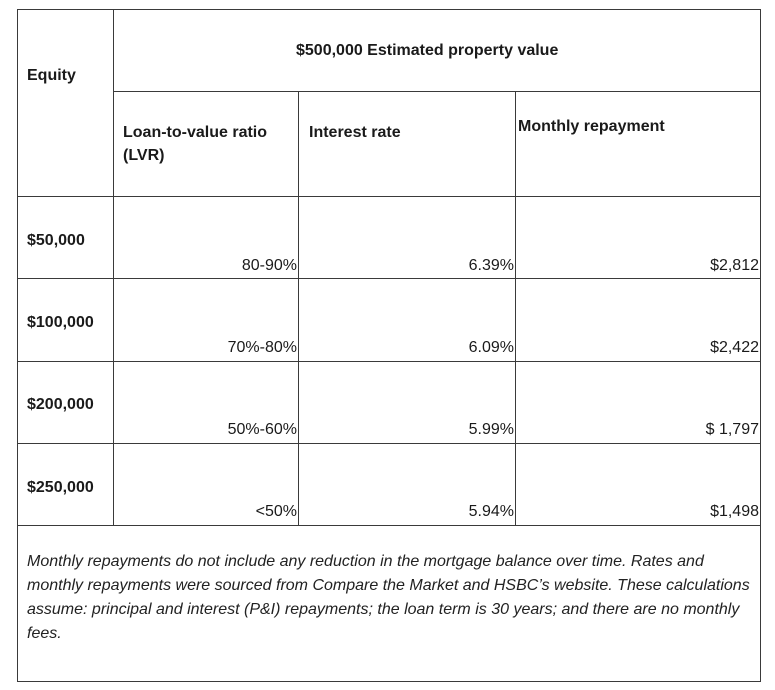 Image resolution: width=775 pixels, height=690 pixels. What do you see at coordinates (491, 511) in the screenshot?
I see `interest-rate-cell: 5.94%` at bounding box center [491, 511].